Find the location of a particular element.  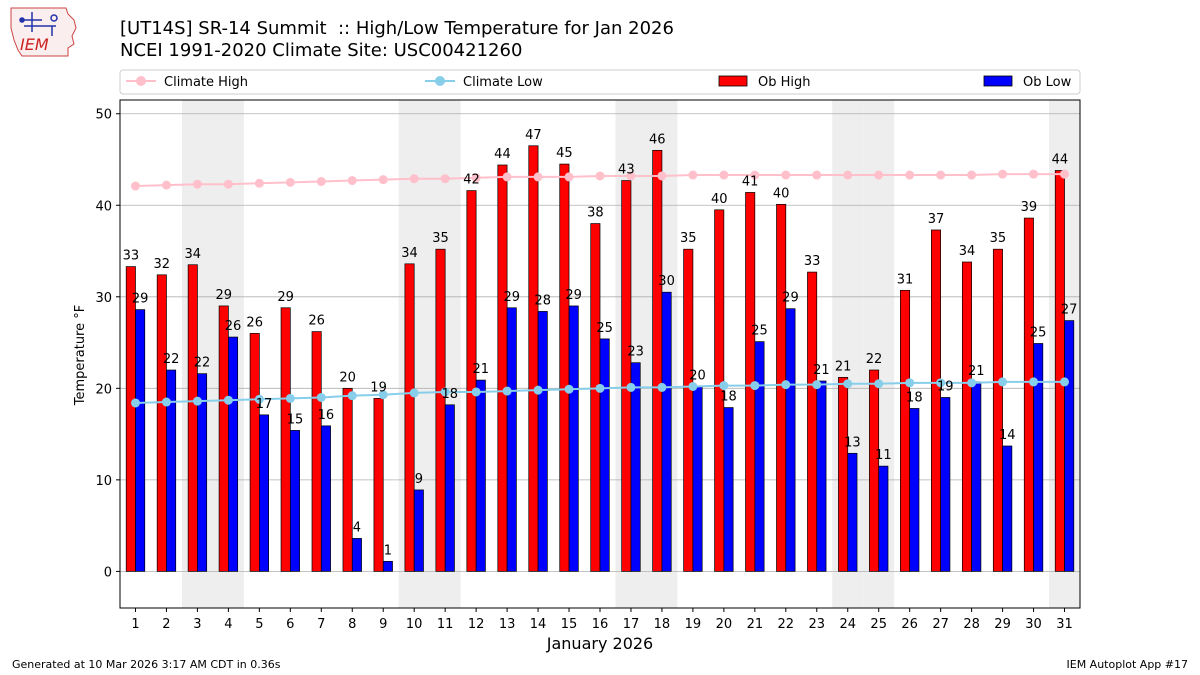

legend-ob-low-label: Ob Low is located at coordinates (1047, 82).